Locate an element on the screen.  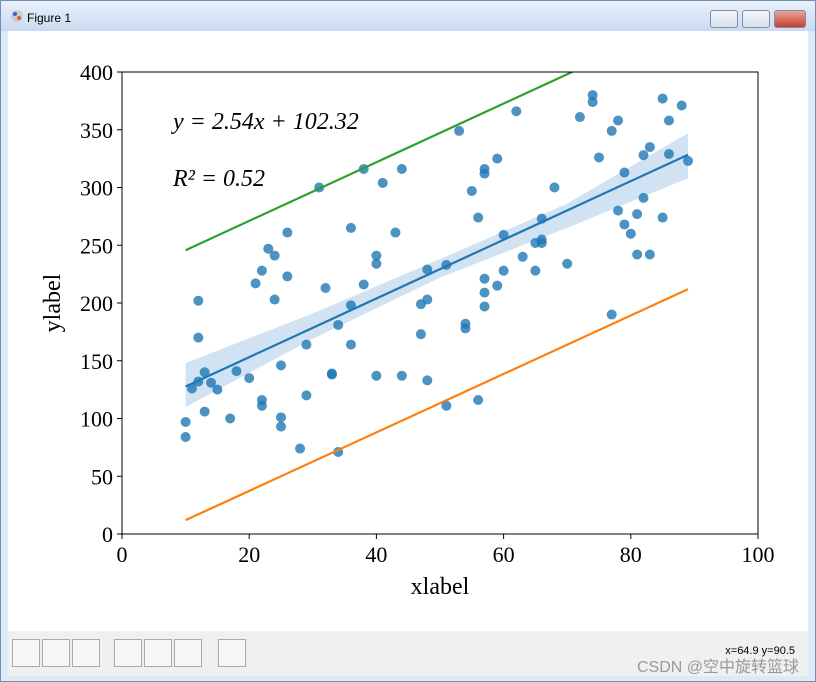
configure-button is located at coordinates (188, 653).